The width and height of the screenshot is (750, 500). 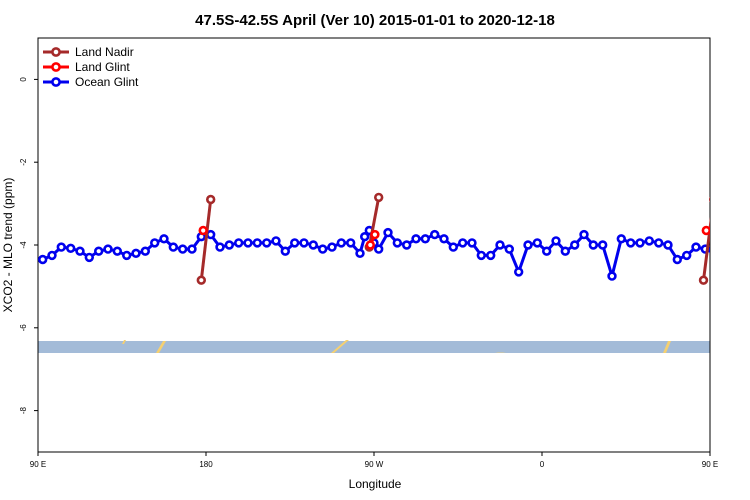 I want to click on y-axis-label: XCO2 - MLO trend (ppm), so click(x=8, y=245).